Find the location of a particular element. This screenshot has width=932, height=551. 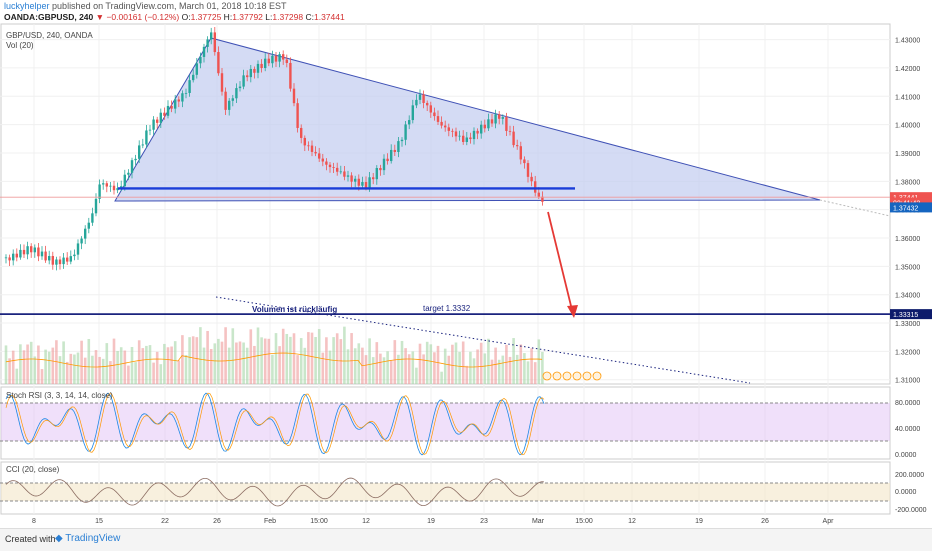

high-value: 1.37792 is located at coordinates (247, 17).